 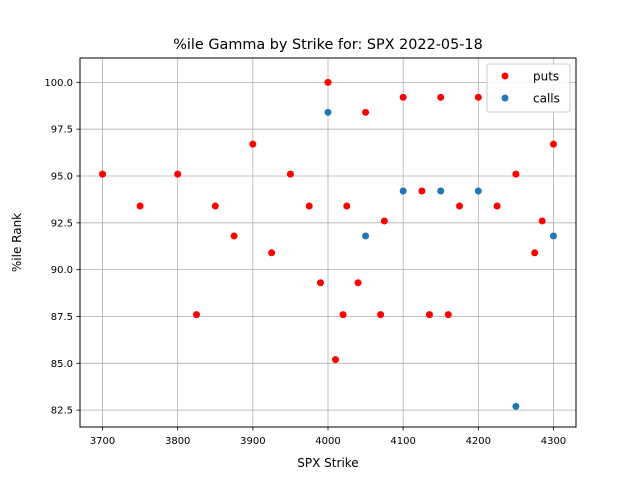 I want to click on y-tick-label: 87.5, so click(x=62, y=317).